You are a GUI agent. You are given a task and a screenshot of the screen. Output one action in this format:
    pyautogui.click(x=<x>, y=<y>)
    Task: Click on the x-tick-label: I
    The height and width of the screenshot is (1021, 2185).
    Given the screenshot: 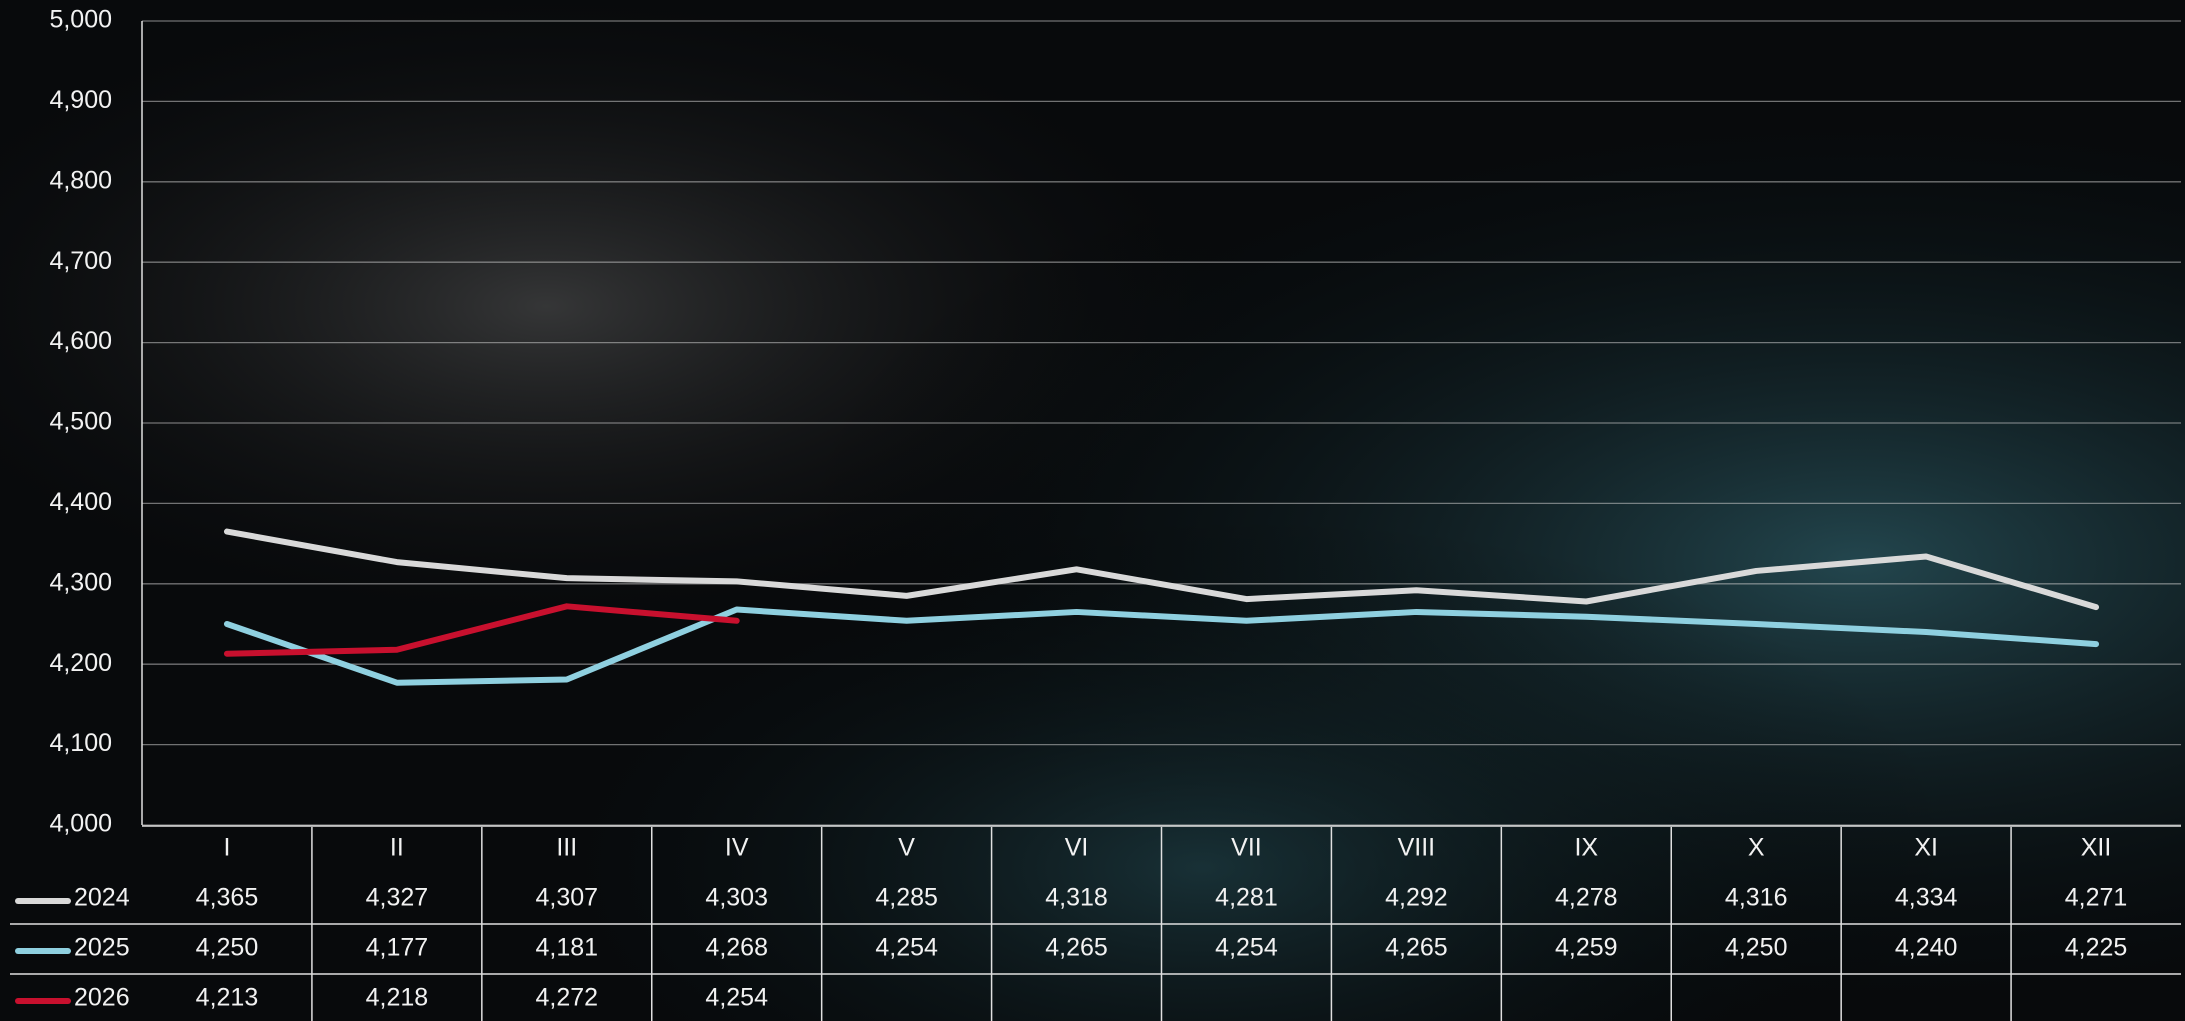 What is the action you would take?
    pyautogui.click(x=226, y=848)
    